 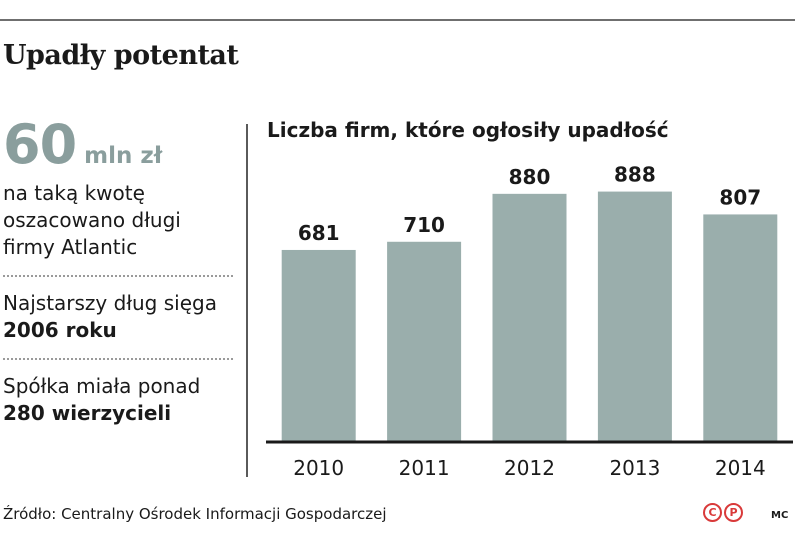 What do you see at coordinates (712, 512) in the screenshot?
I see `logo-letter-c: C` at bounding box center [712, 512].